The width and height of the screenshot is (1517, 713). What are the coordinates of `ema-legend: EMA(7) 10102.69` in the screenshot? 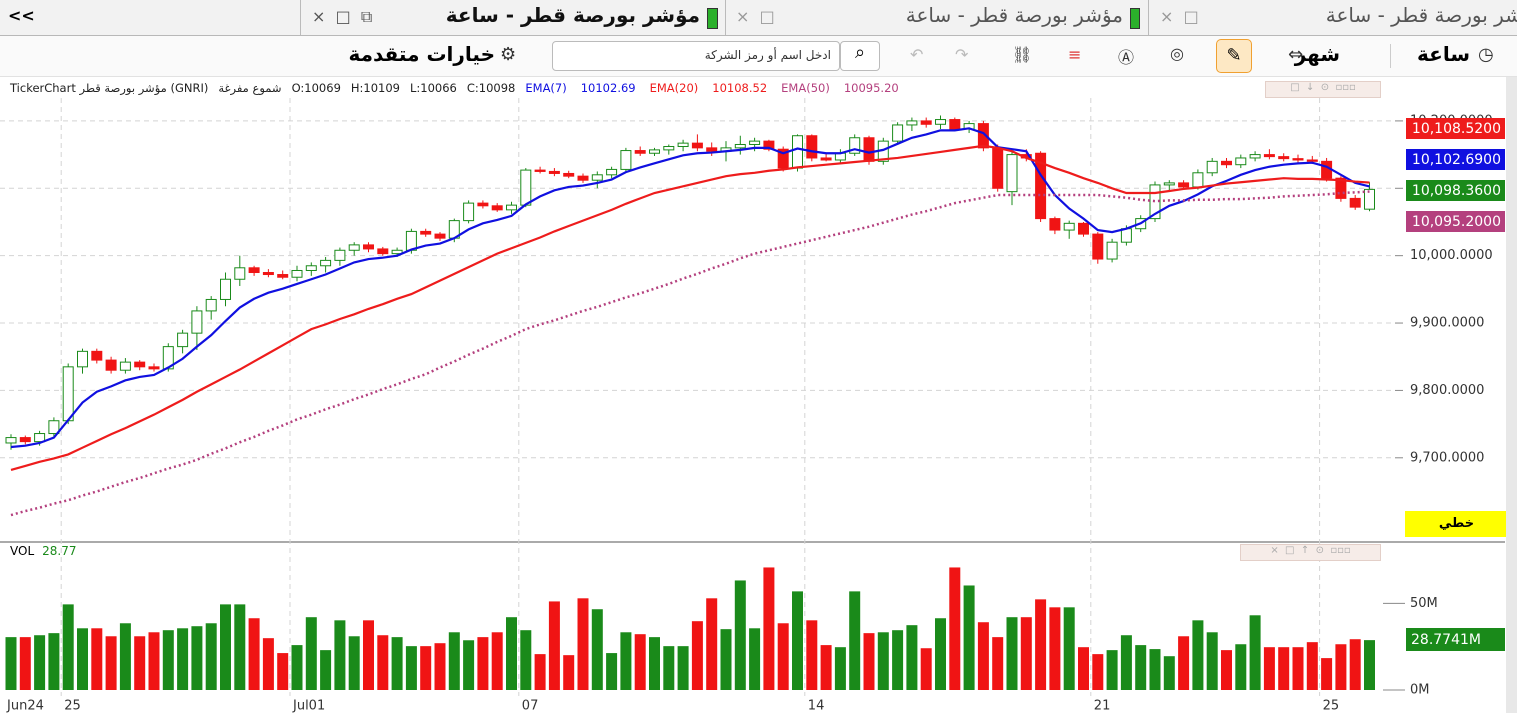 It's located at (580, 88).